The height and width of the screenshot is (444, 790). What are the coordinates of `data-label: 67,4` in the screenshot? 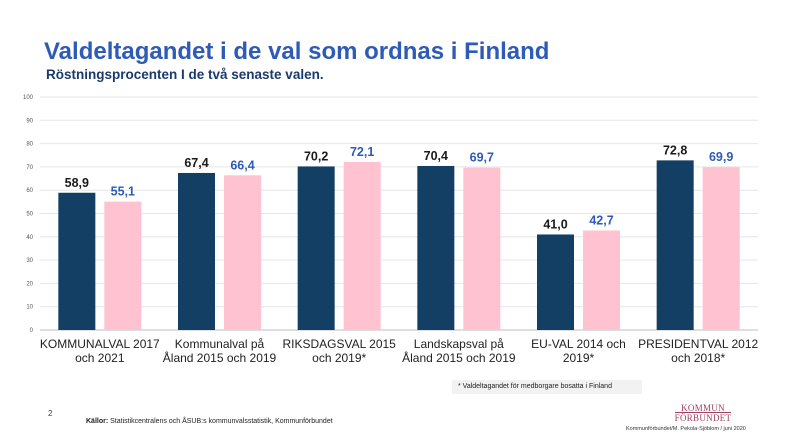 It's located at (196, 163).